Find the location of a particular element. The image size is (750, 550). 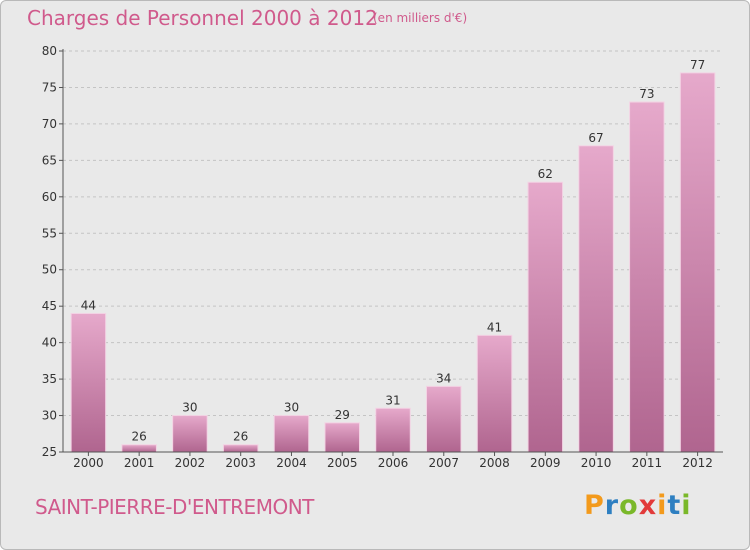

y-tick-label: 30 is located at coordinates (49, 416).